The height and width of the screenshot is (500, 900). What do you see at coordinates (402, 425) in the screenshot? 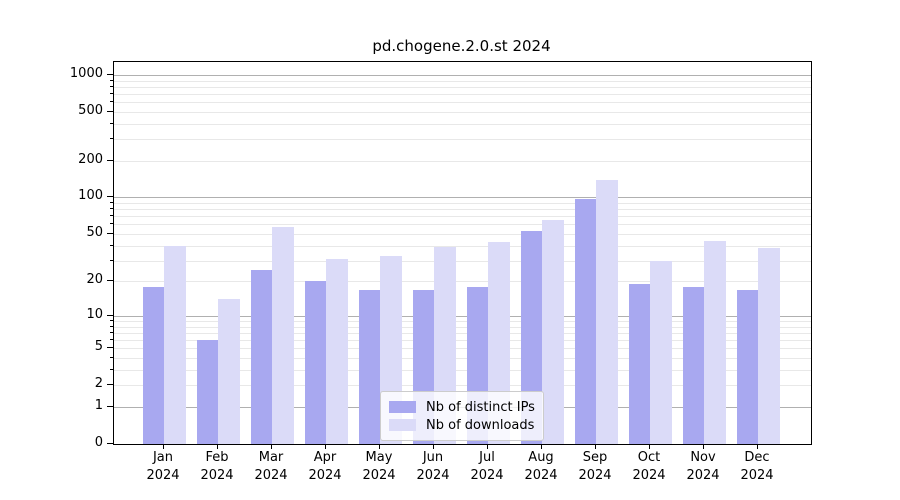
I see `legend-swatch-downloads` at bounding box center [402, 425].